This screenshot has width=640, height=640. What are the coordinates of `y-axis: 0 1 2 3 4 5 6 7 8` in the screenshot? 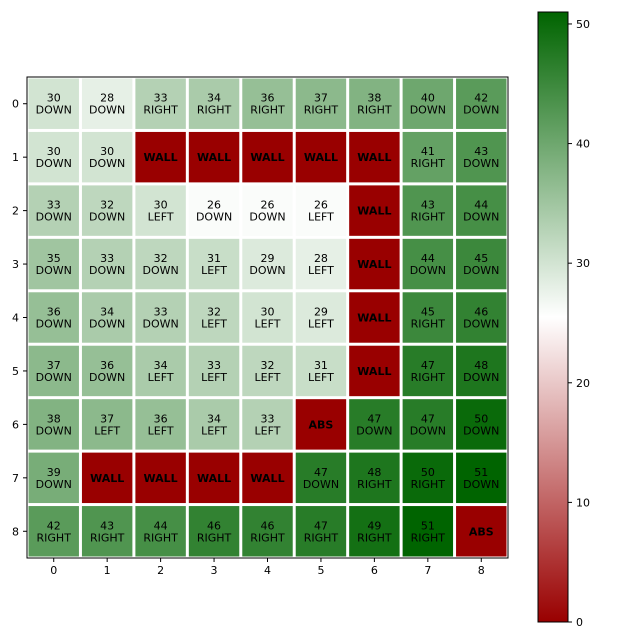 It's located at (19, 318).